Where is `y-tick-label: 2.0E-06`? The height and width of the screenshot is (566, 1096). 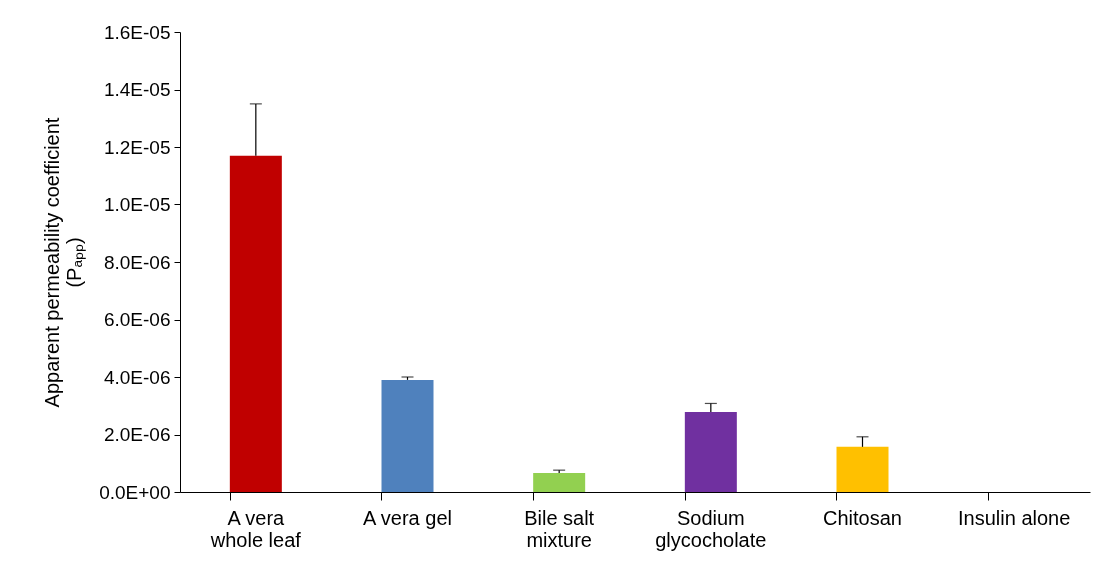
y-tick-label: 2.0E-06 is located at coordinates (137, 434).